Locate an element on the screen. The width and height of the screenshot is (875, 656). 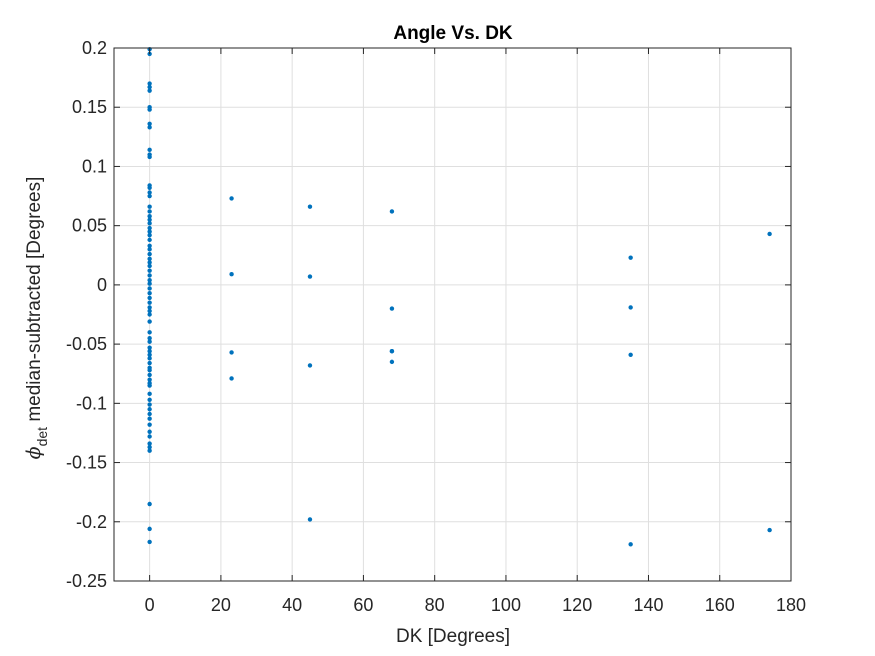
y-tick-label: -0.1 is located at coordinates (91, 403).